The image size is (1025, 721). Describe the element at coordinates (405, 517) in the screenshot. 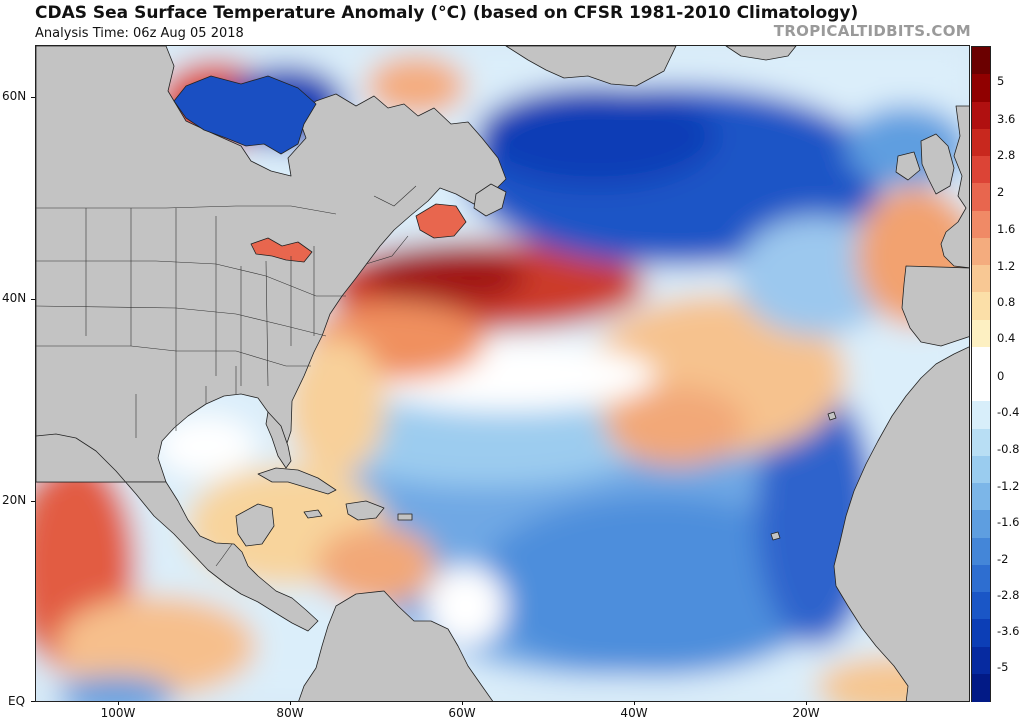

I see `puerto-rico` at that location.